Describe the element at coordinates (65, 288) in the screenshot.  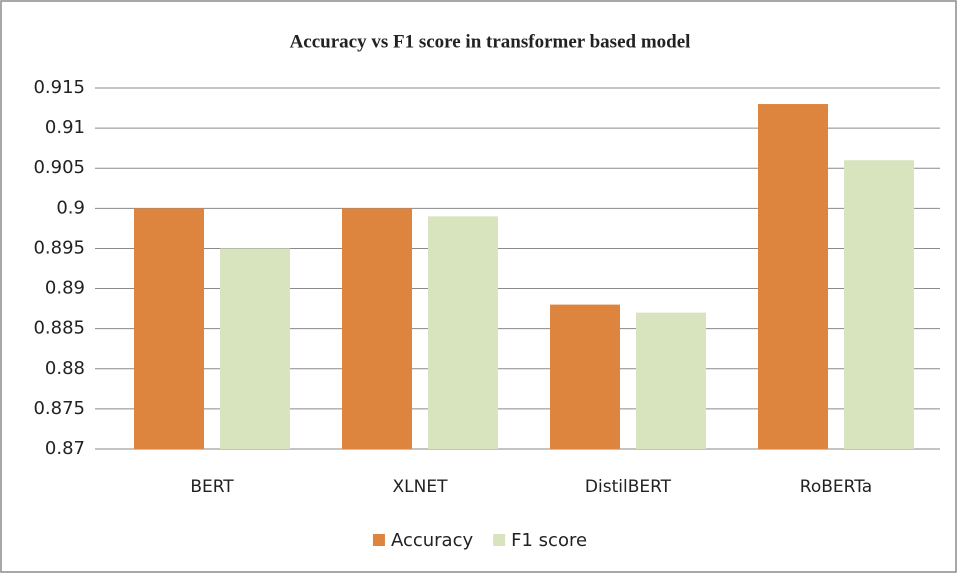
I see `y-tick-label: 0.89` at that location.